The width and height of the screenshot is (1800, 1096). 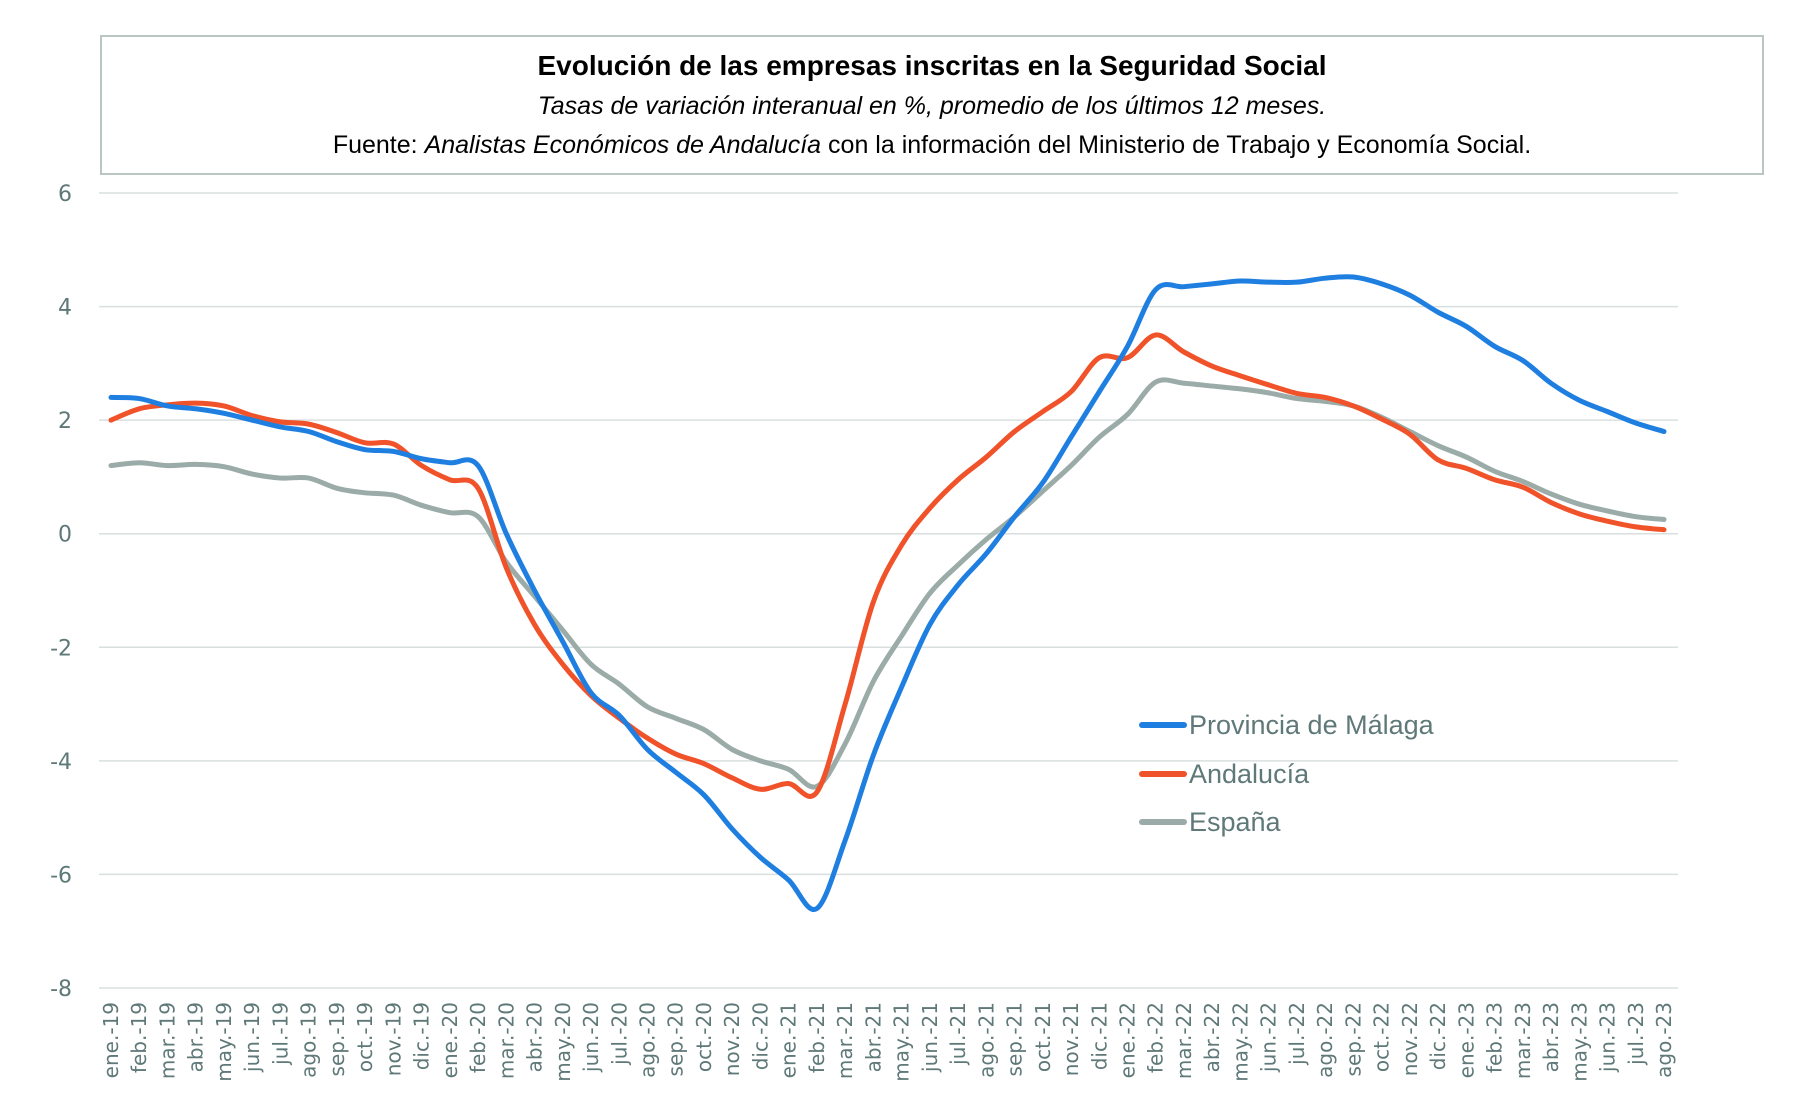 What do you see at coordinates (1156, 1037) in the screenshot?
I see `x-tick-label: feb.-22` at bounding box center [1156, 1037].